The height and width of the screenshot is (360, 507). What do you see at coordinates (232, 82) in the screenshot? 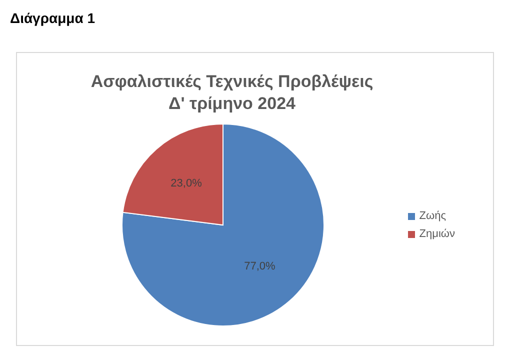
I see `chart-title: Ασφαλιστικές Τεχνικές Προβλέψεις` at bounding box center [232, 82].